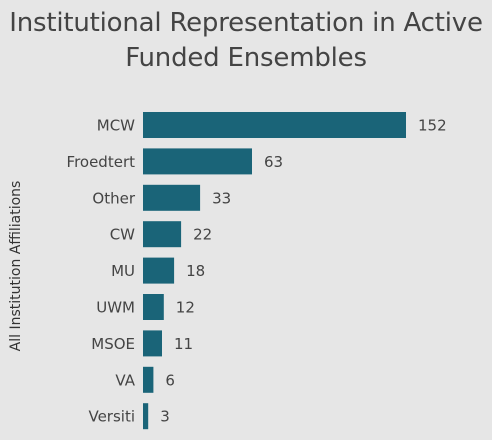 The image size is (492, 440). I want to click on category-label-other: Other, so click(113, 198).